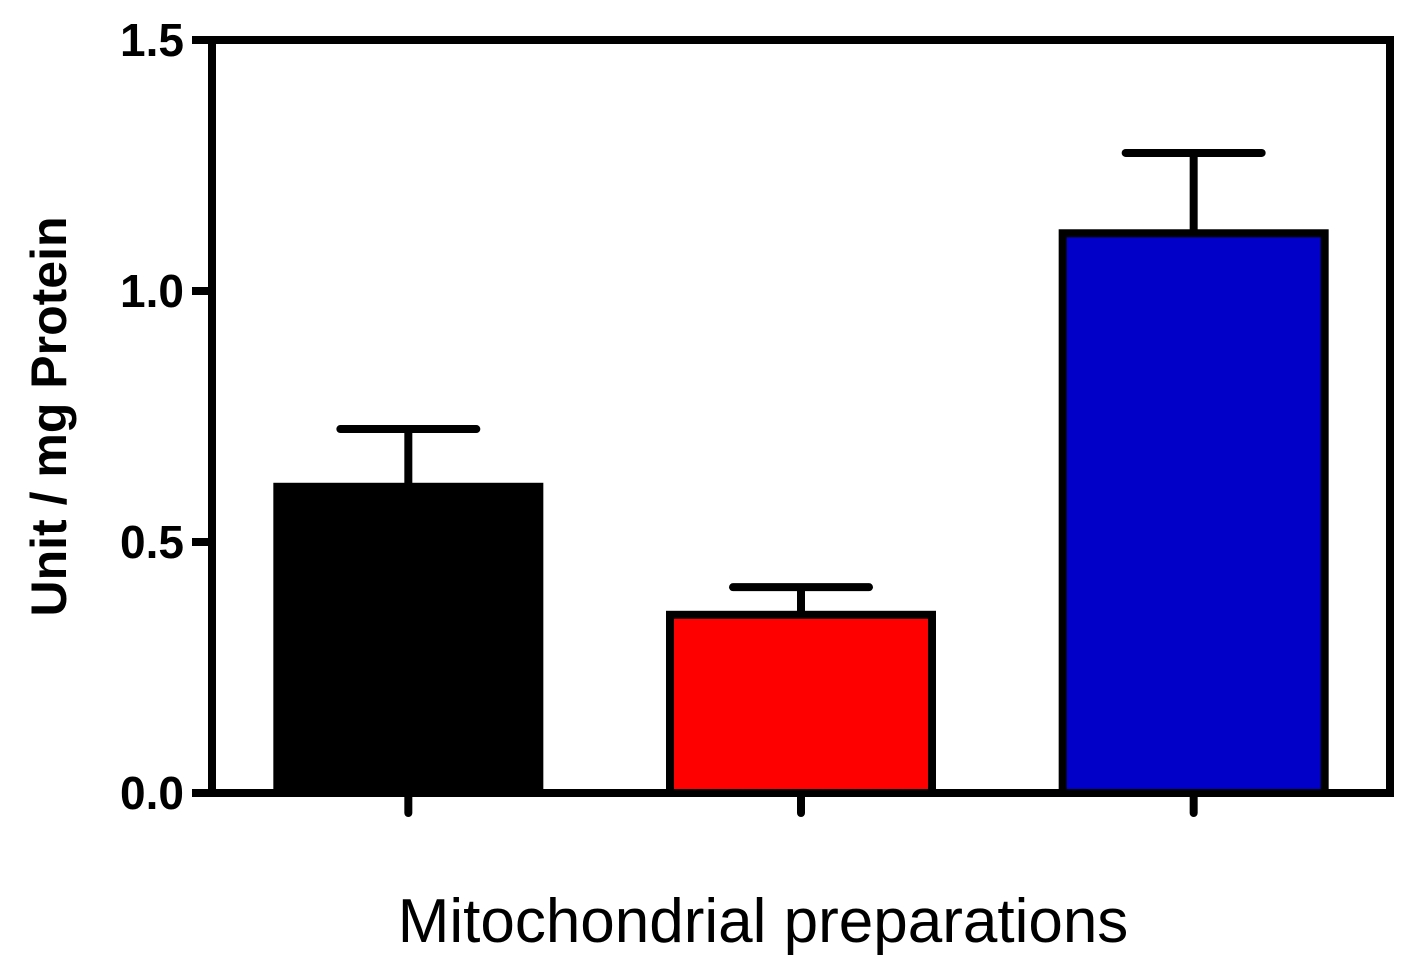 Image resolution: width=1415 pixels, height=980 pixels. What do you see at coordinates (152, 542) in the screenshot?
I see `y-tick-label-1: 0.5` at bounding box center [152, 542].